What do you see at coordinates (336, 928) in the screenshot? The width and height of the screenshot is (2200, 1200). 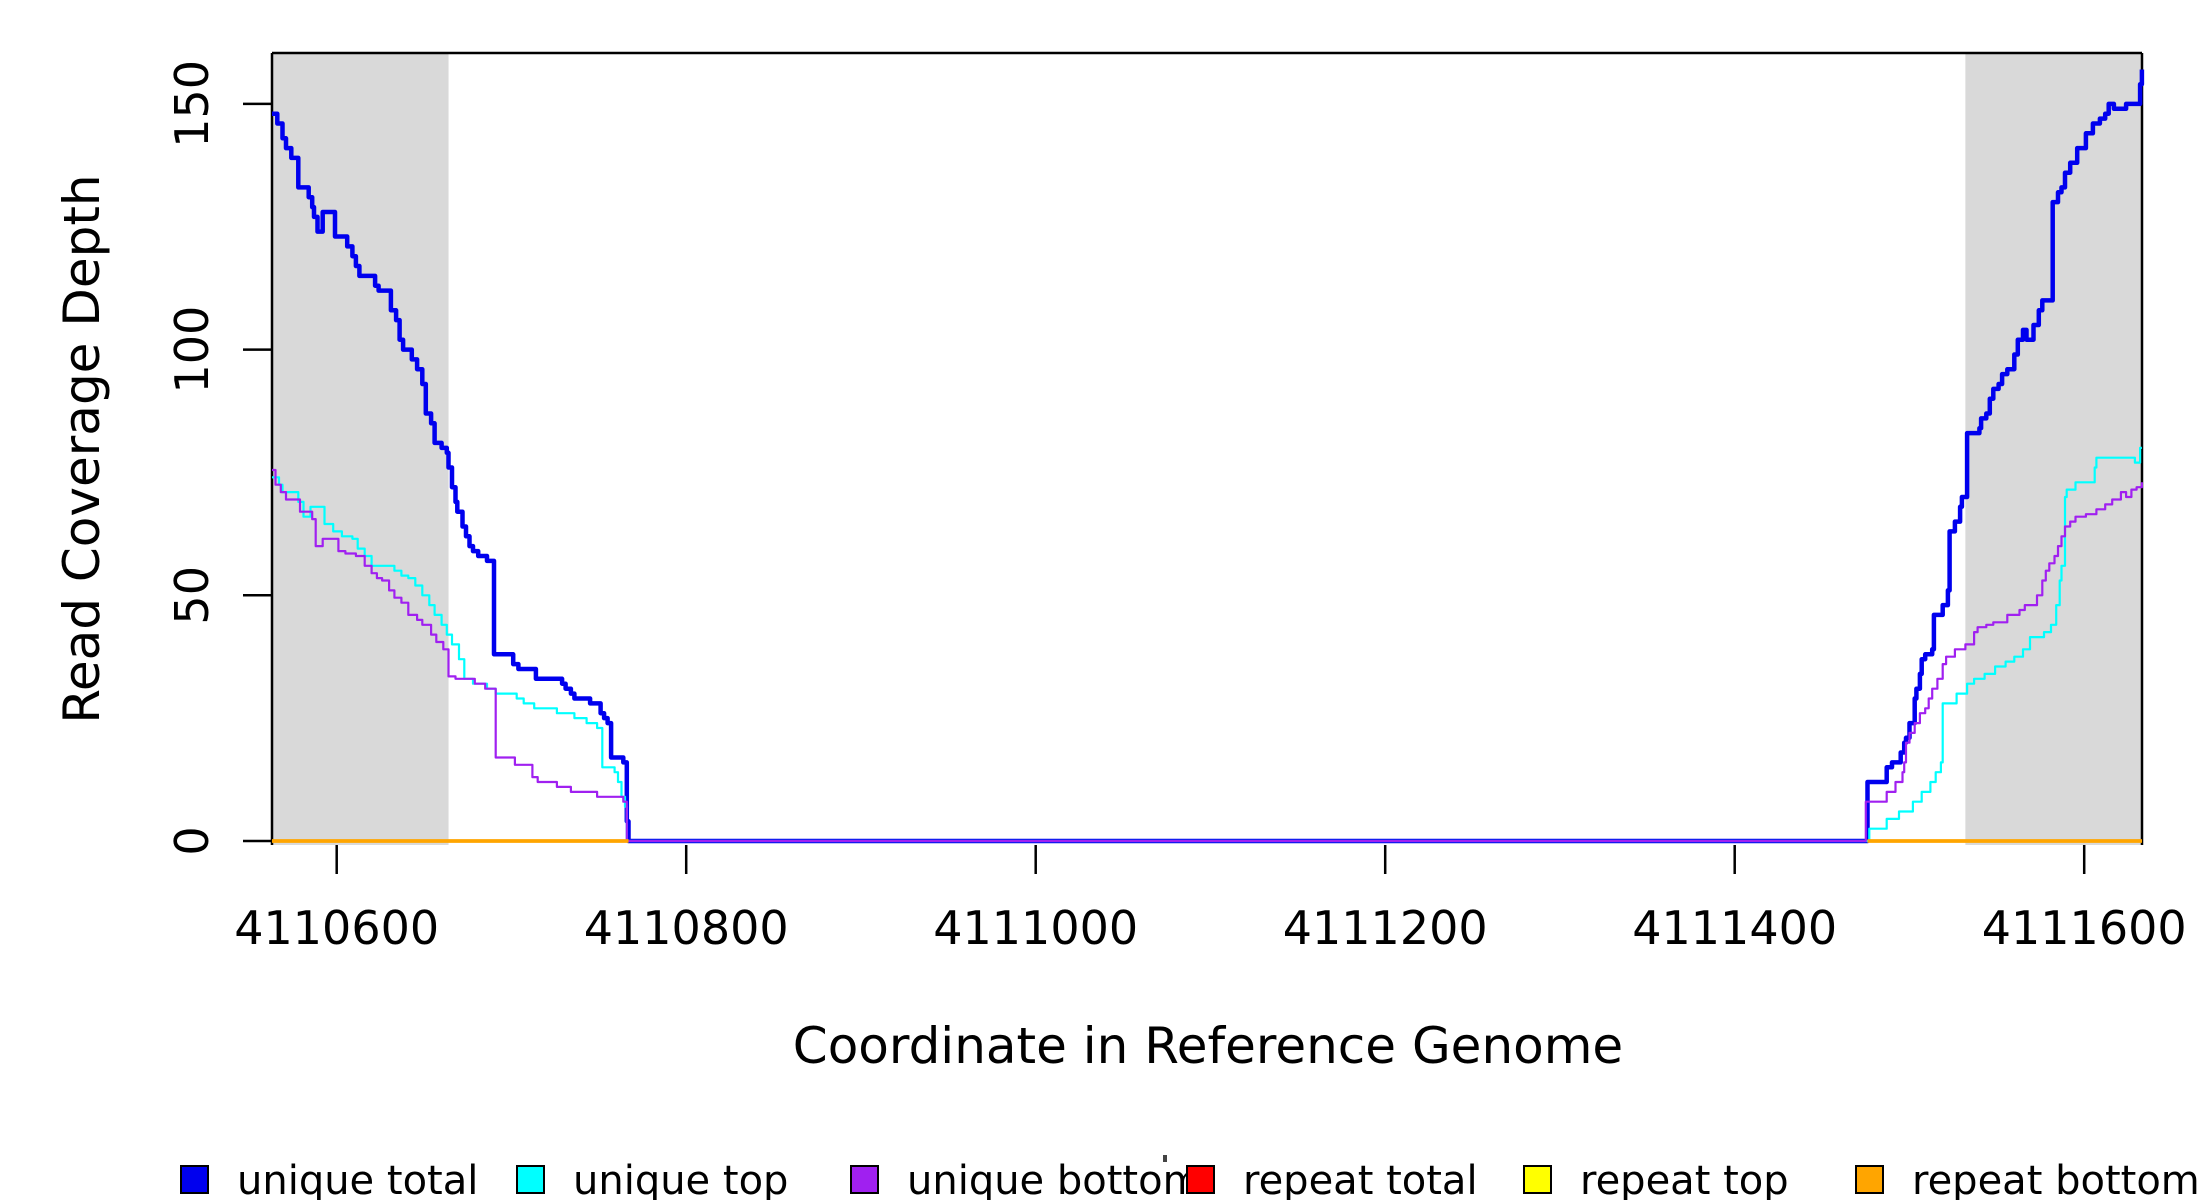 I see `x-tick-label: 4110600` at bounding box center [336, 928].